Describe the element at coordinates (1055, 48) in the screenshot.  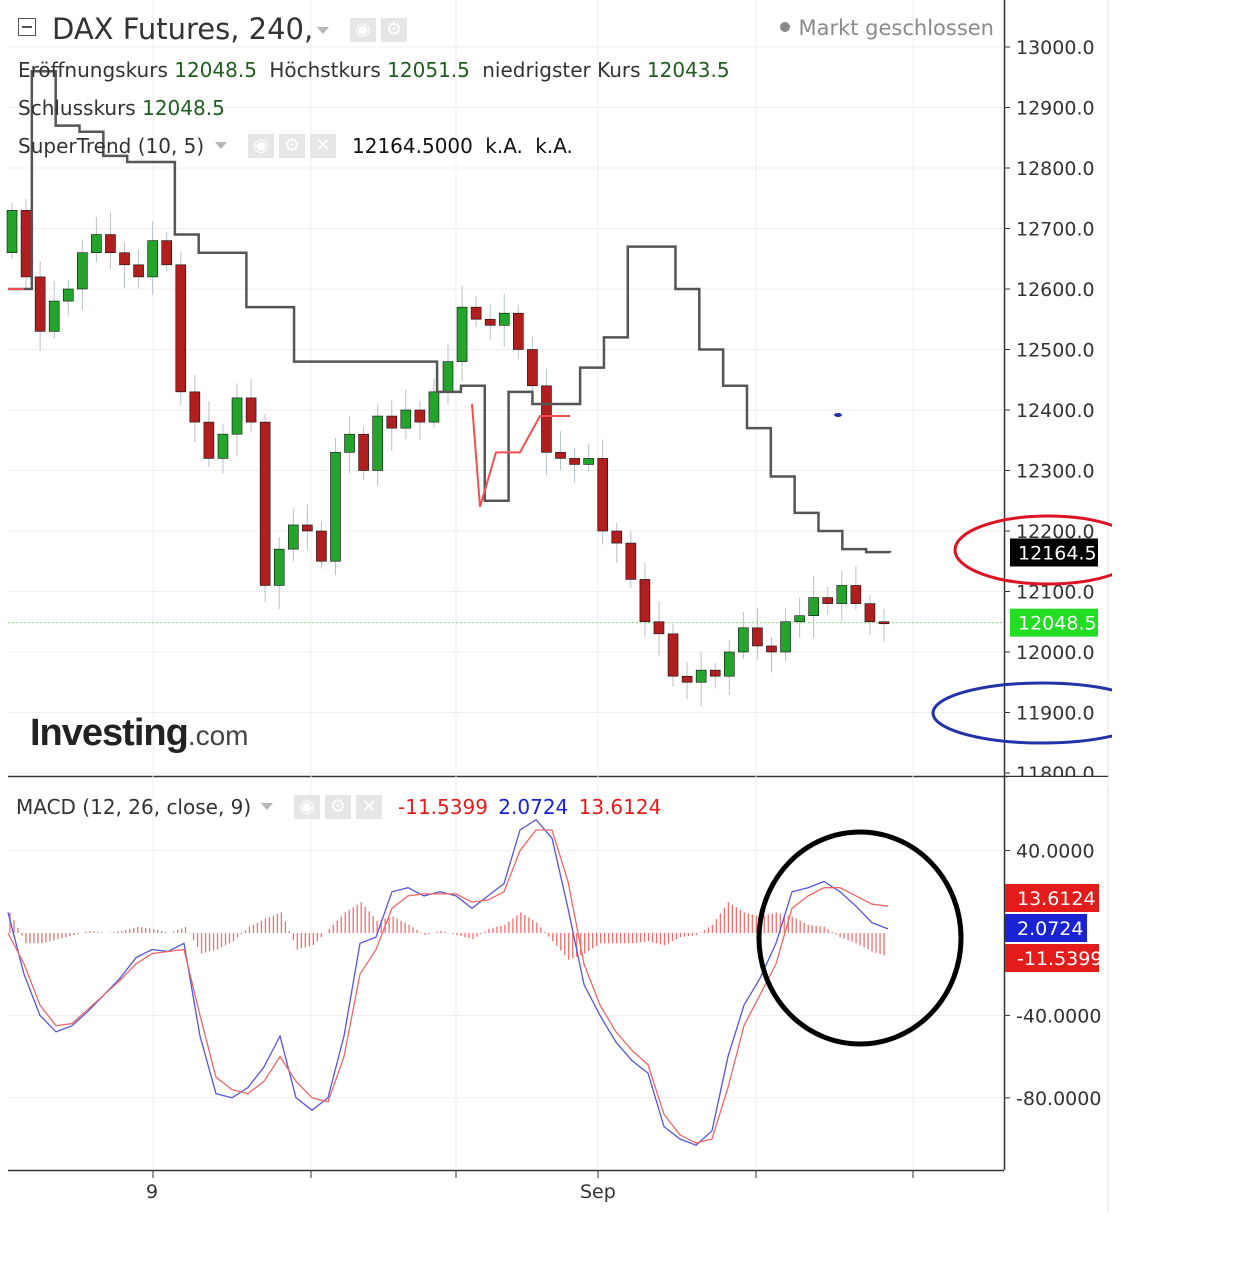
I see `price-tick-label: 13000.0` at that location.